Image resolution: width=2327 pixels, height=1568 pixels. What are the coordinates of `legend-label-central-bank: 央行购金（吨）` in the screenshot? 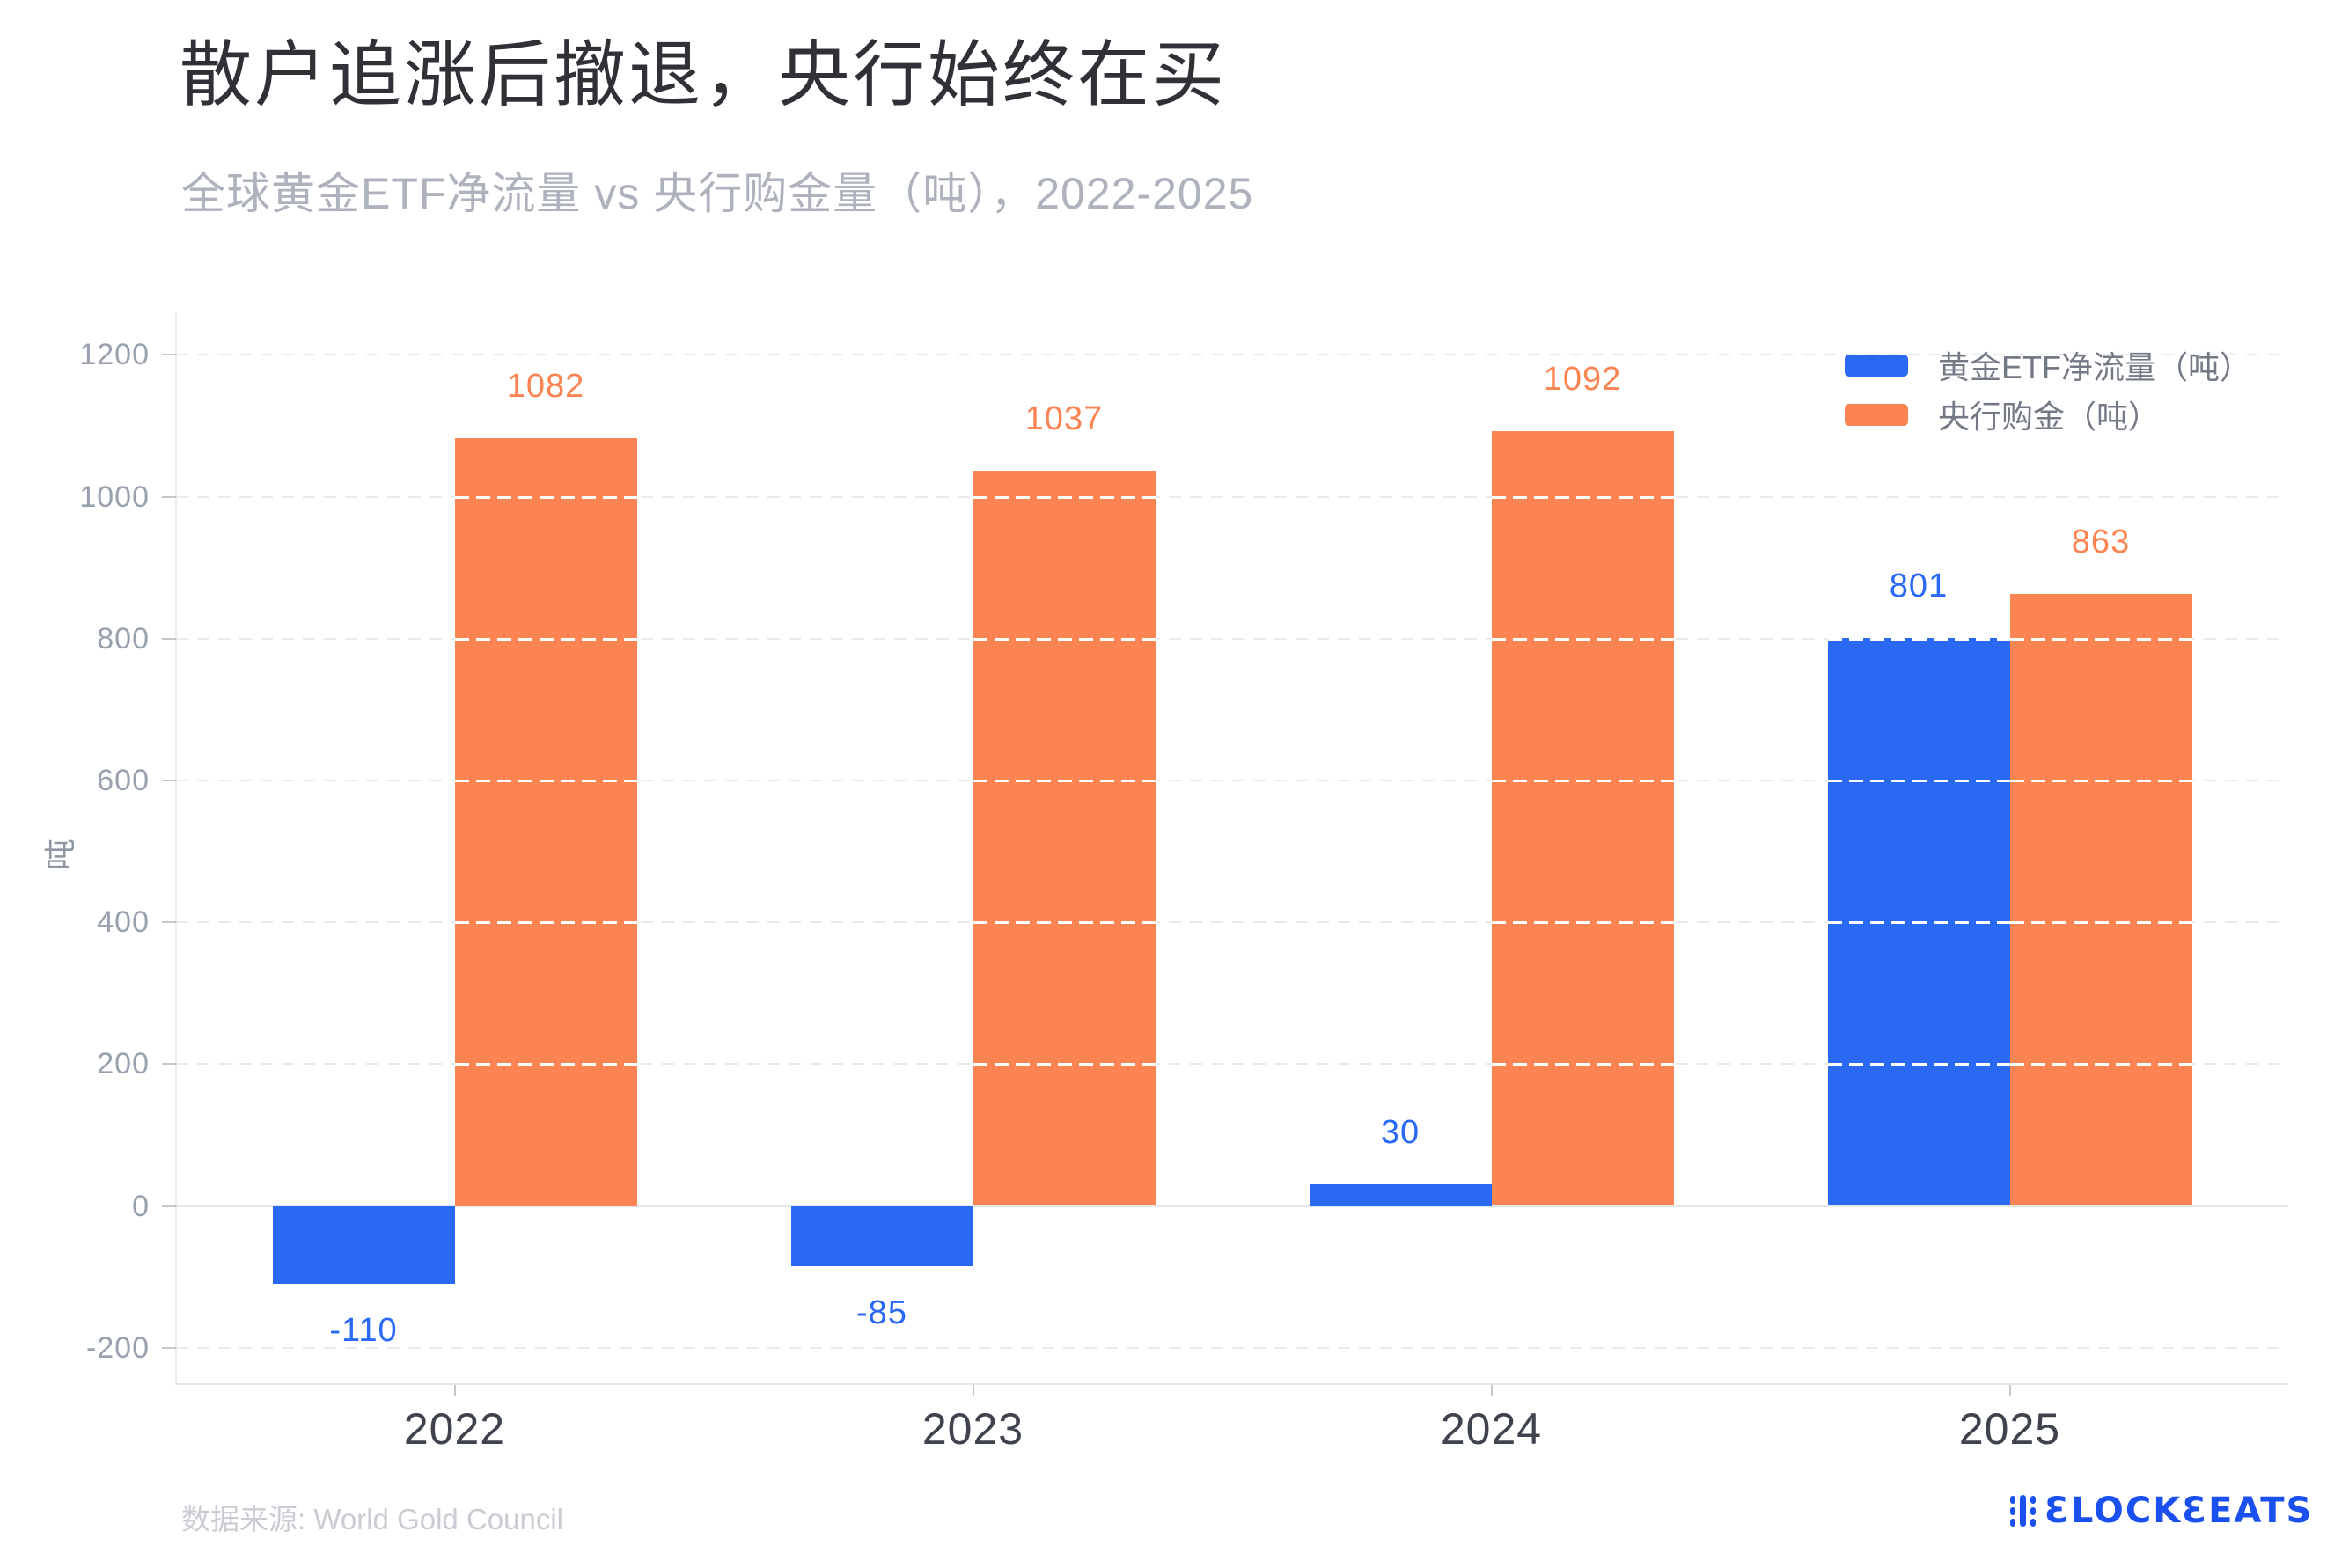 It's located at (2049, 417).